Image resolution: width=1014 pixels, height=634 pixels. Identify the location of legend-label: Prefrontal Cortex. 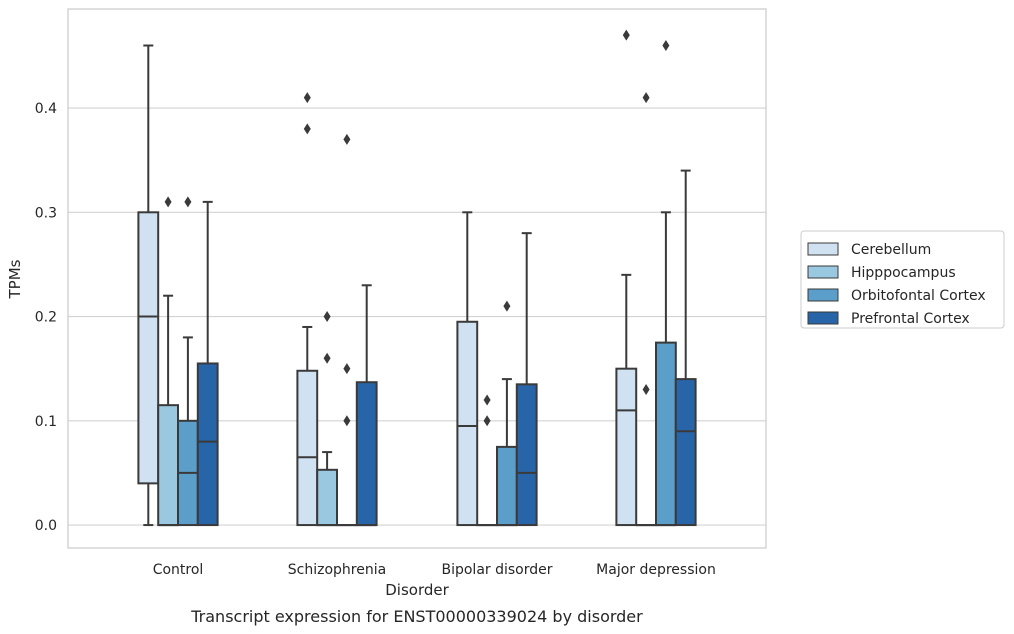
(910, 319).